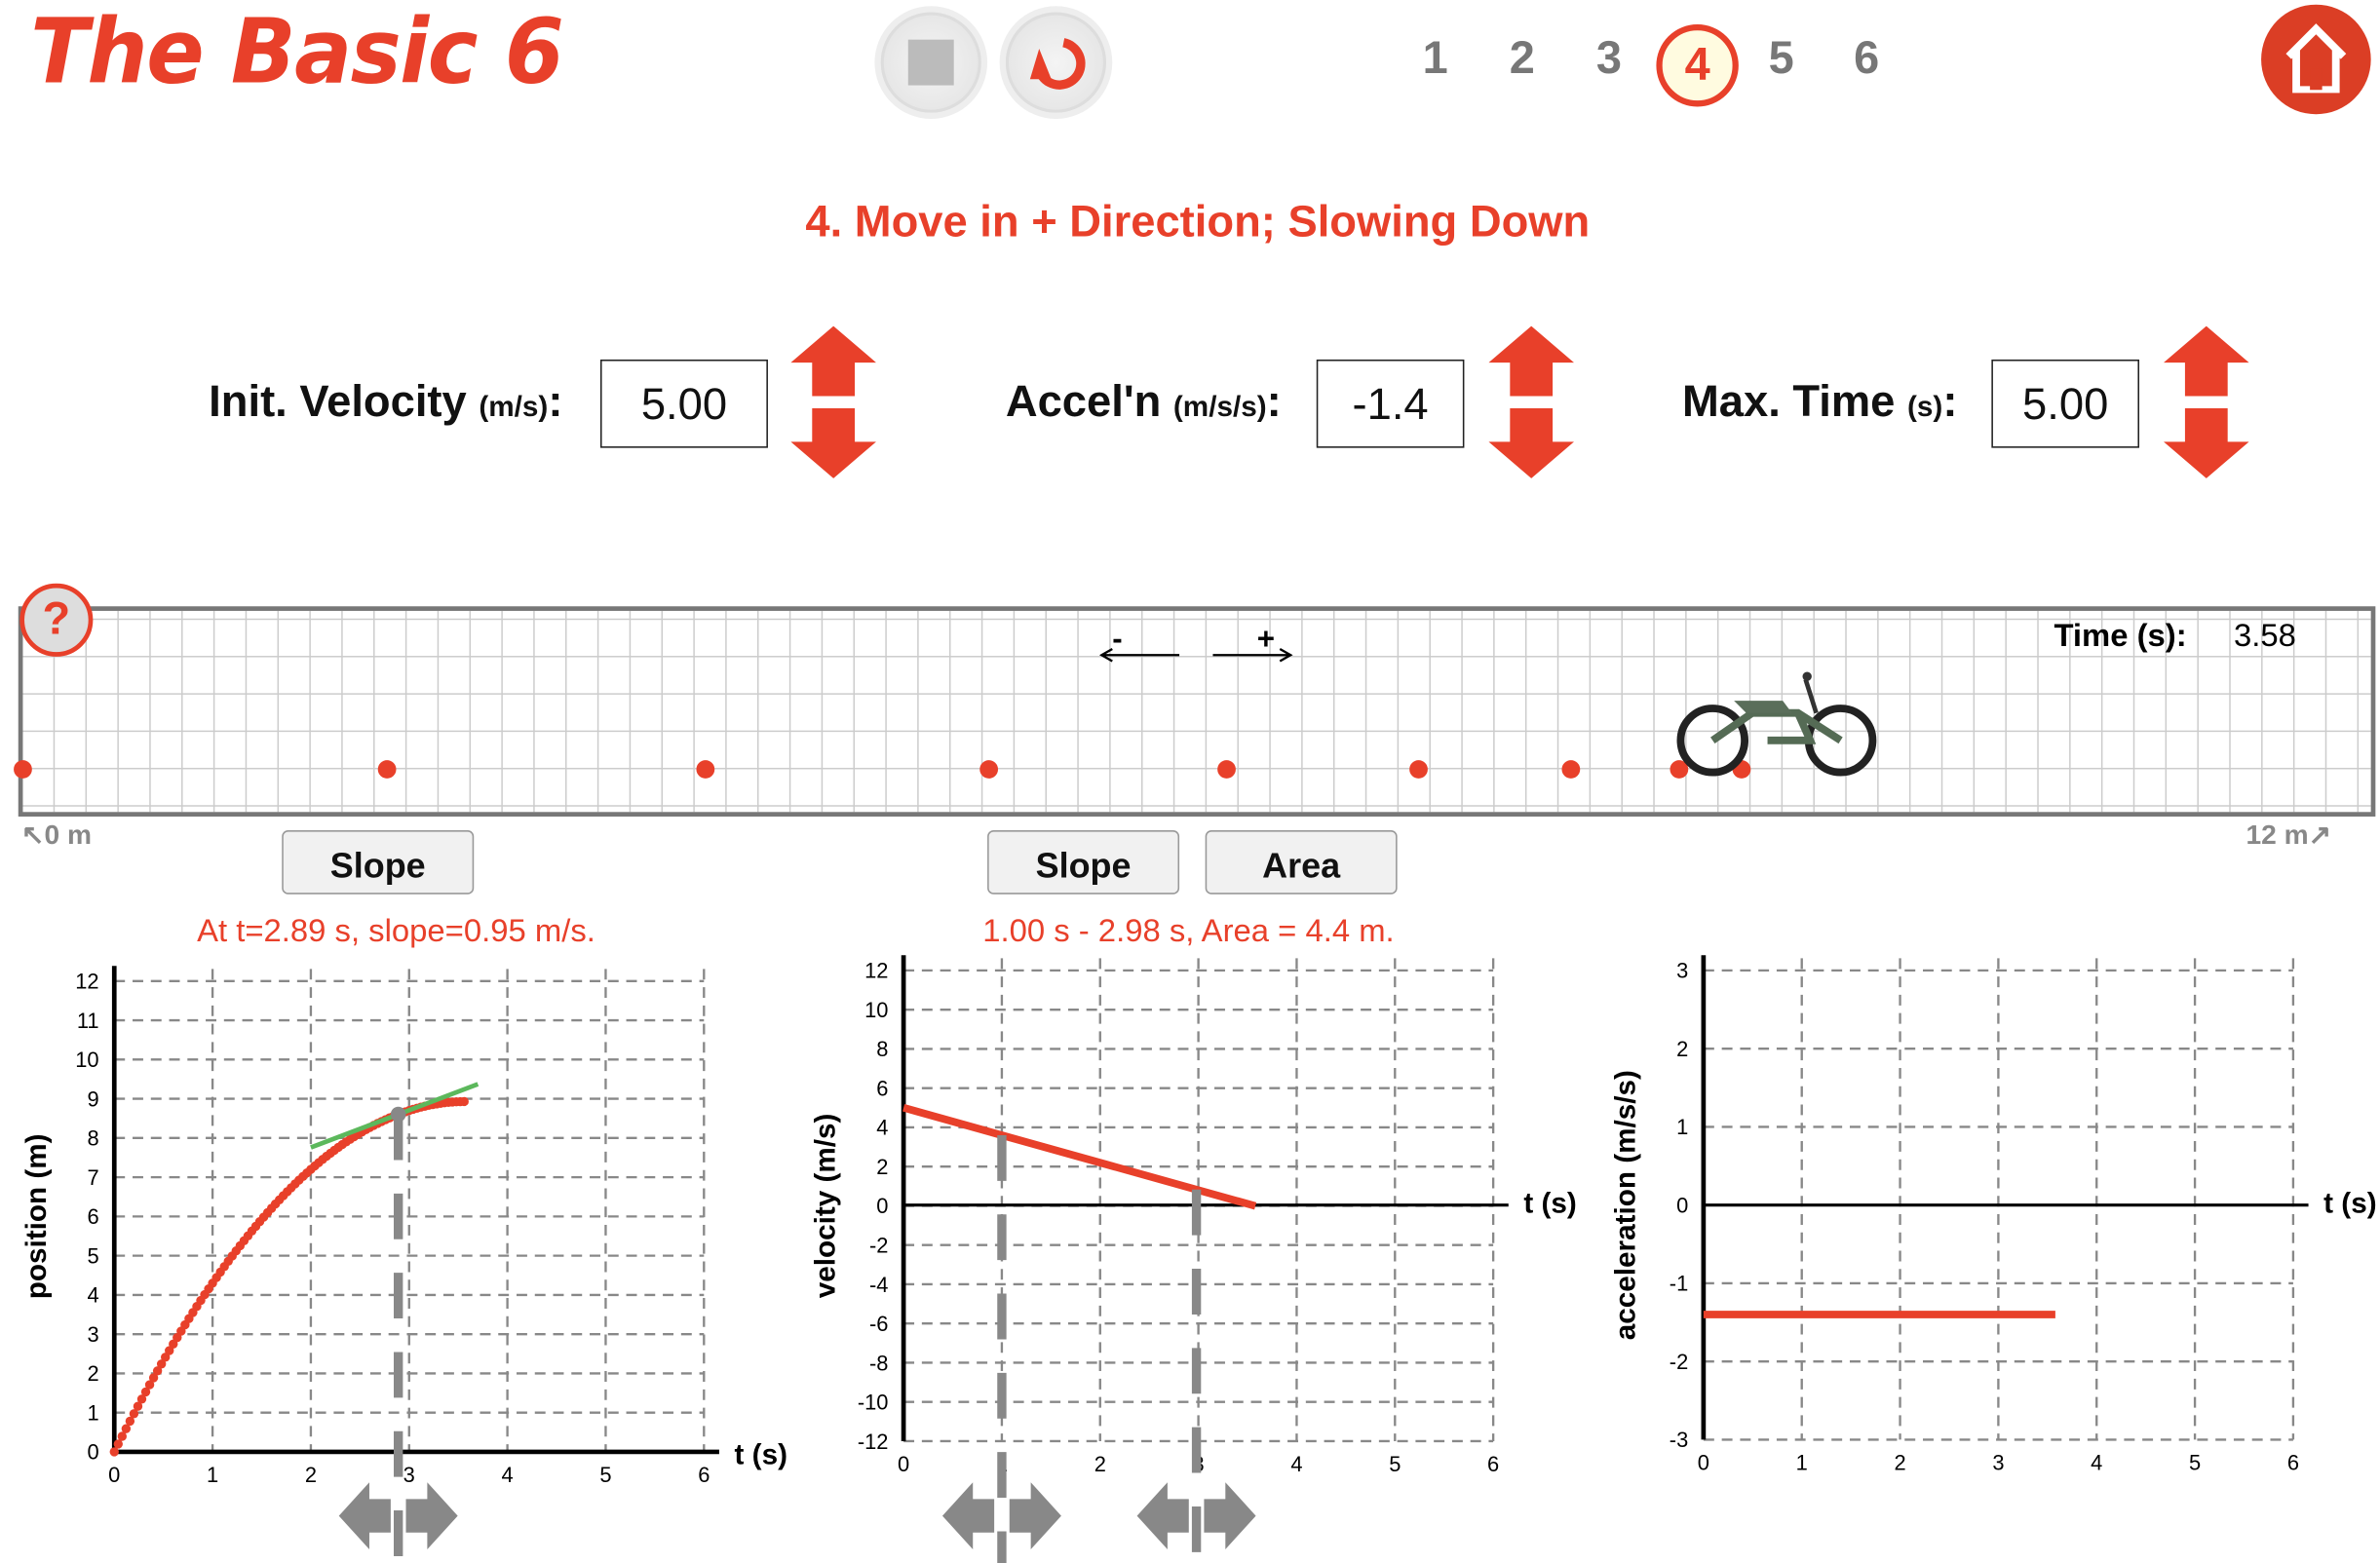 This screenshot has width=2380, height=1563. What do you see at coordinates (833, 401) in the screenshot?
I see `init-velocity-stepper` at bounding box center [833, 401].